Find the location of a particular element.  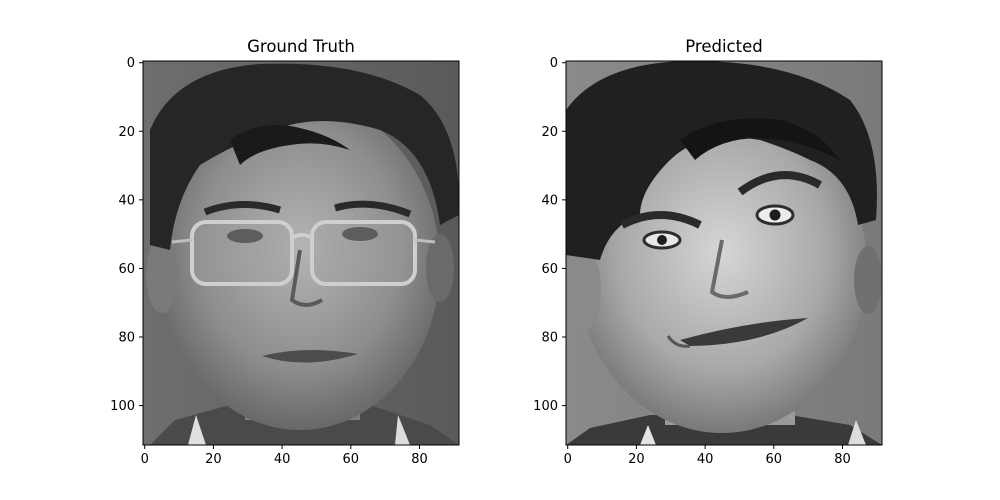

chart-title-predicted: Predicted is located at coordinates (723, 46).